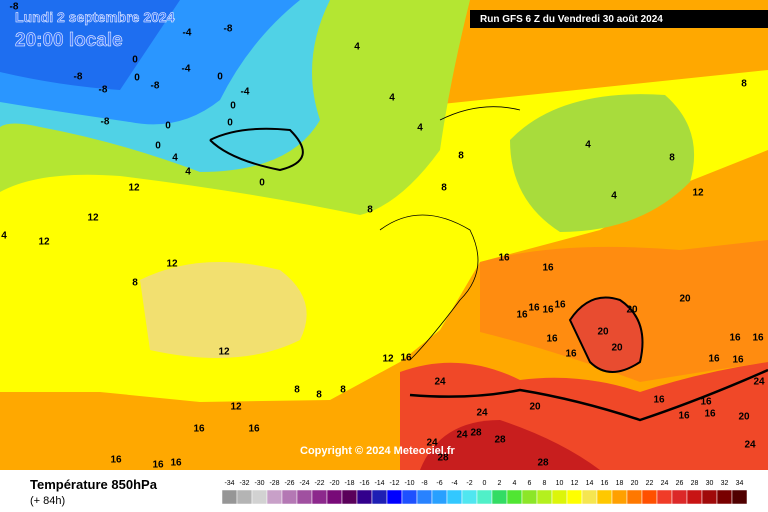 The image size is (768, 512). What do you see at coordinates (650, 483) in the screenshot?
I see `colorbar-label: 22` at bounding box center [650, 483].